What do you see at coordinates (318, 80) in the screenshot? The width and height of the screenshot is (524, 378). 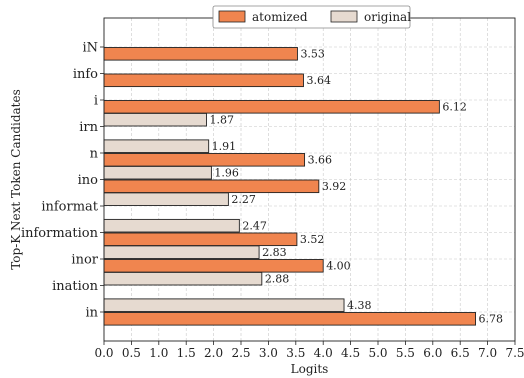 I see `value-label: 3.64` at bounding box center [318, 80].